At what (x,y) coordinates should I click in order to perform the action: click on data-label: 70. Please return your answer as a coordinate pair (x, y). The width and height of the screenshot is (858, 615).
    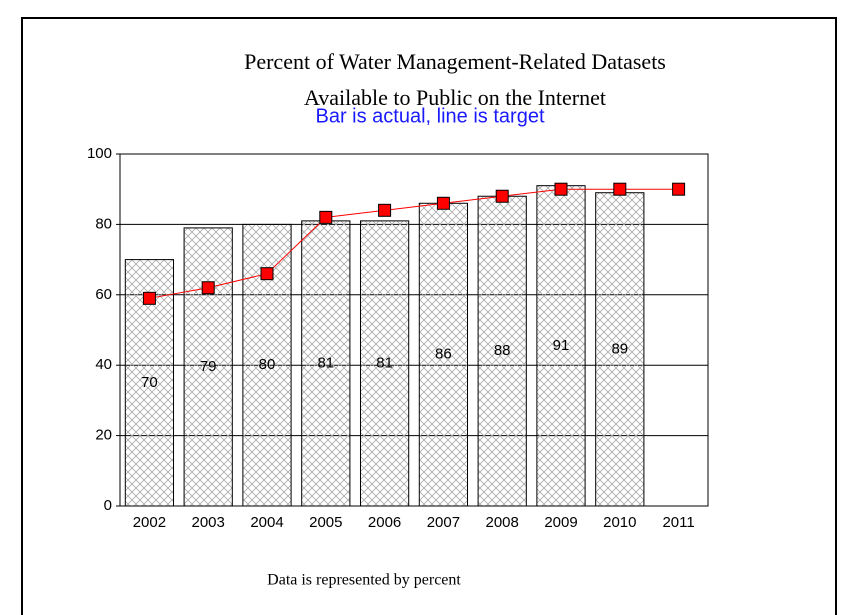
    Looking at the image, I should click on (149, 382).